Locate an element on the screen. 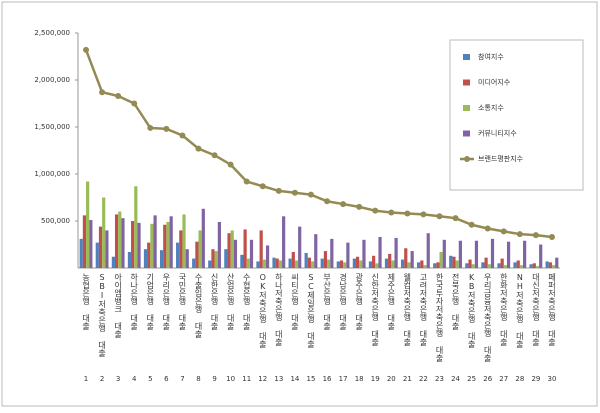 The width and height of the screenshot is (600, 413). x-tick-number: 7 is located at coordinates (182, 379).